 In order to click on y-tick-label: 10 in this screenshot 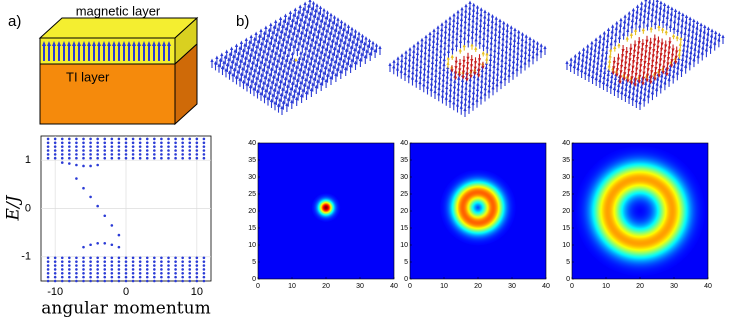, I will do `click(566, 245)`.